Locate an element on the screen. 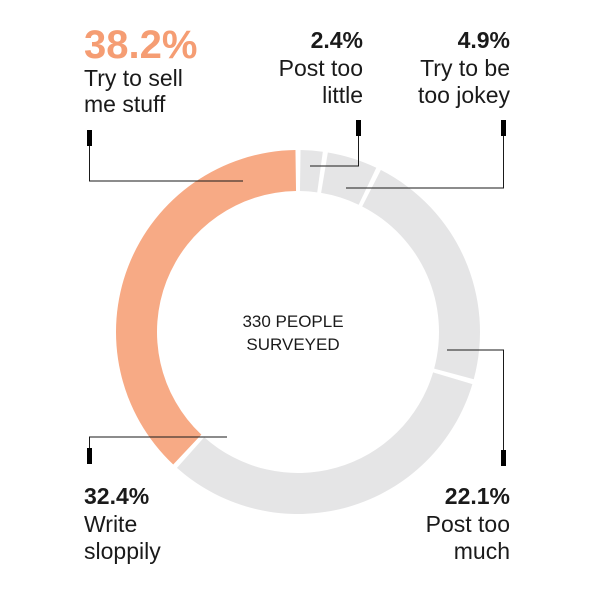 The image size is (596, 596). slice-name-label-post-too-little-line-2: little is located at coordinates (342, 95).